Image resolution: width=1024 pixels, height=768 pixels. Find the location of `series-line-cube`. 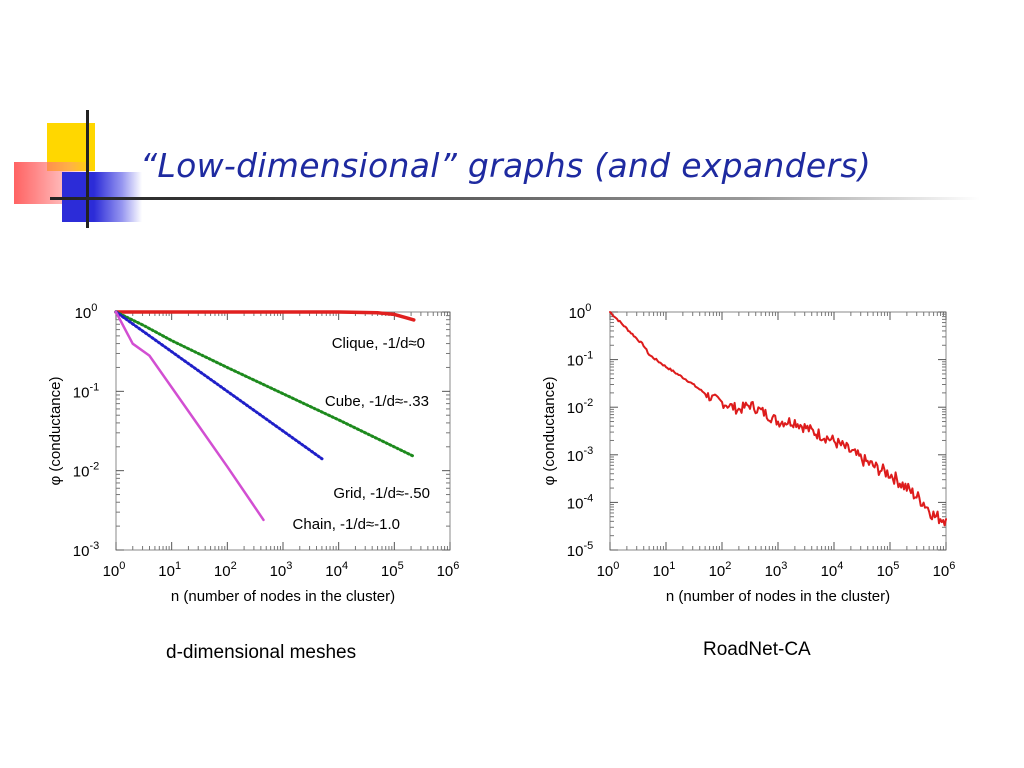

series-line-cube is located at coordinates (265, 384).